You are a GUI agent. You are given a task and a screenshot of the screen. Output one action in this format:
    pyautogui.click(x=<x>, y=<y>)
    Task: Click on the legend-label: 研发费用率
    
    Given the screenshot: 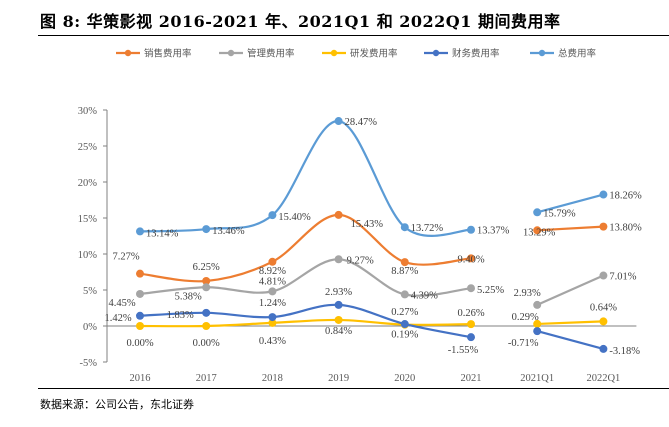 What is the action you would take?
    pyautogui.click(x=374, y=54)
    